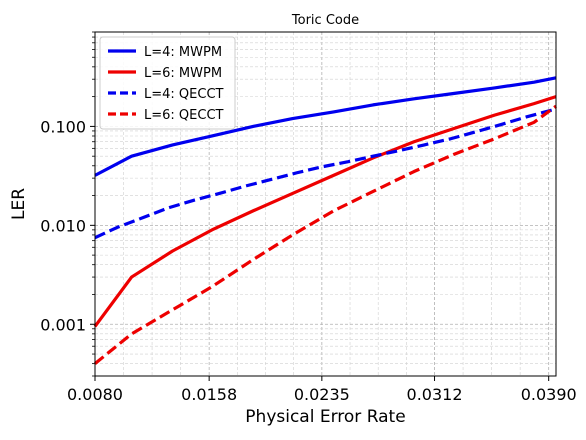 Image resolution: width=586 pixels, height=440 pixels. What do you see at coordinates (63, 324) in the screenshot?
I see `y-tick-label: 0.001` at bounding box center [63, 324].